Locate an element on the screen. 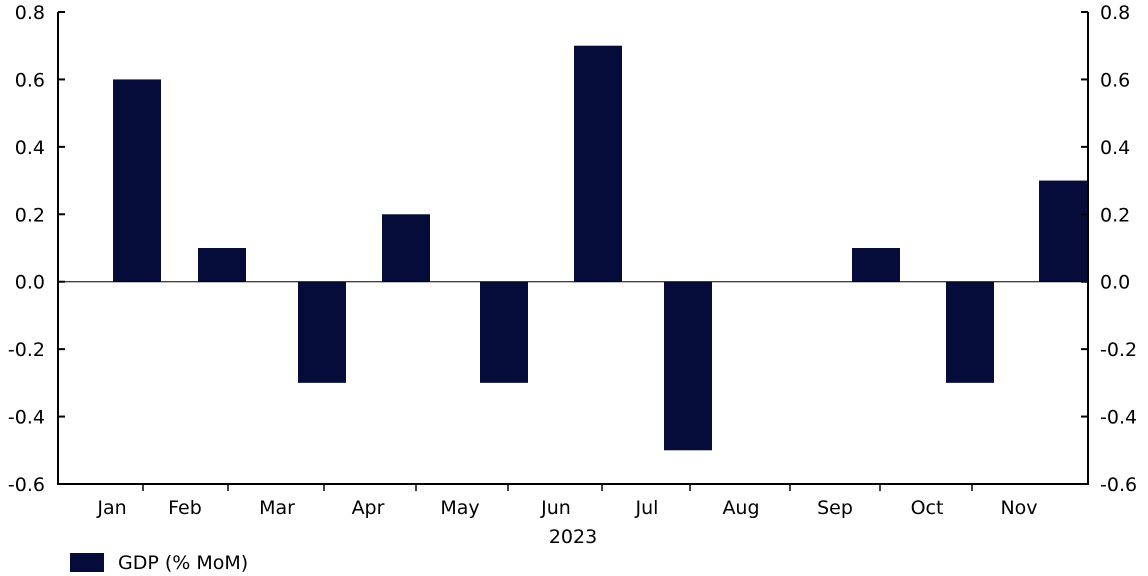 This screenshot has height=576, width=1148. left-y-tick-label: -0.6 is located at coordinates (26, 485).